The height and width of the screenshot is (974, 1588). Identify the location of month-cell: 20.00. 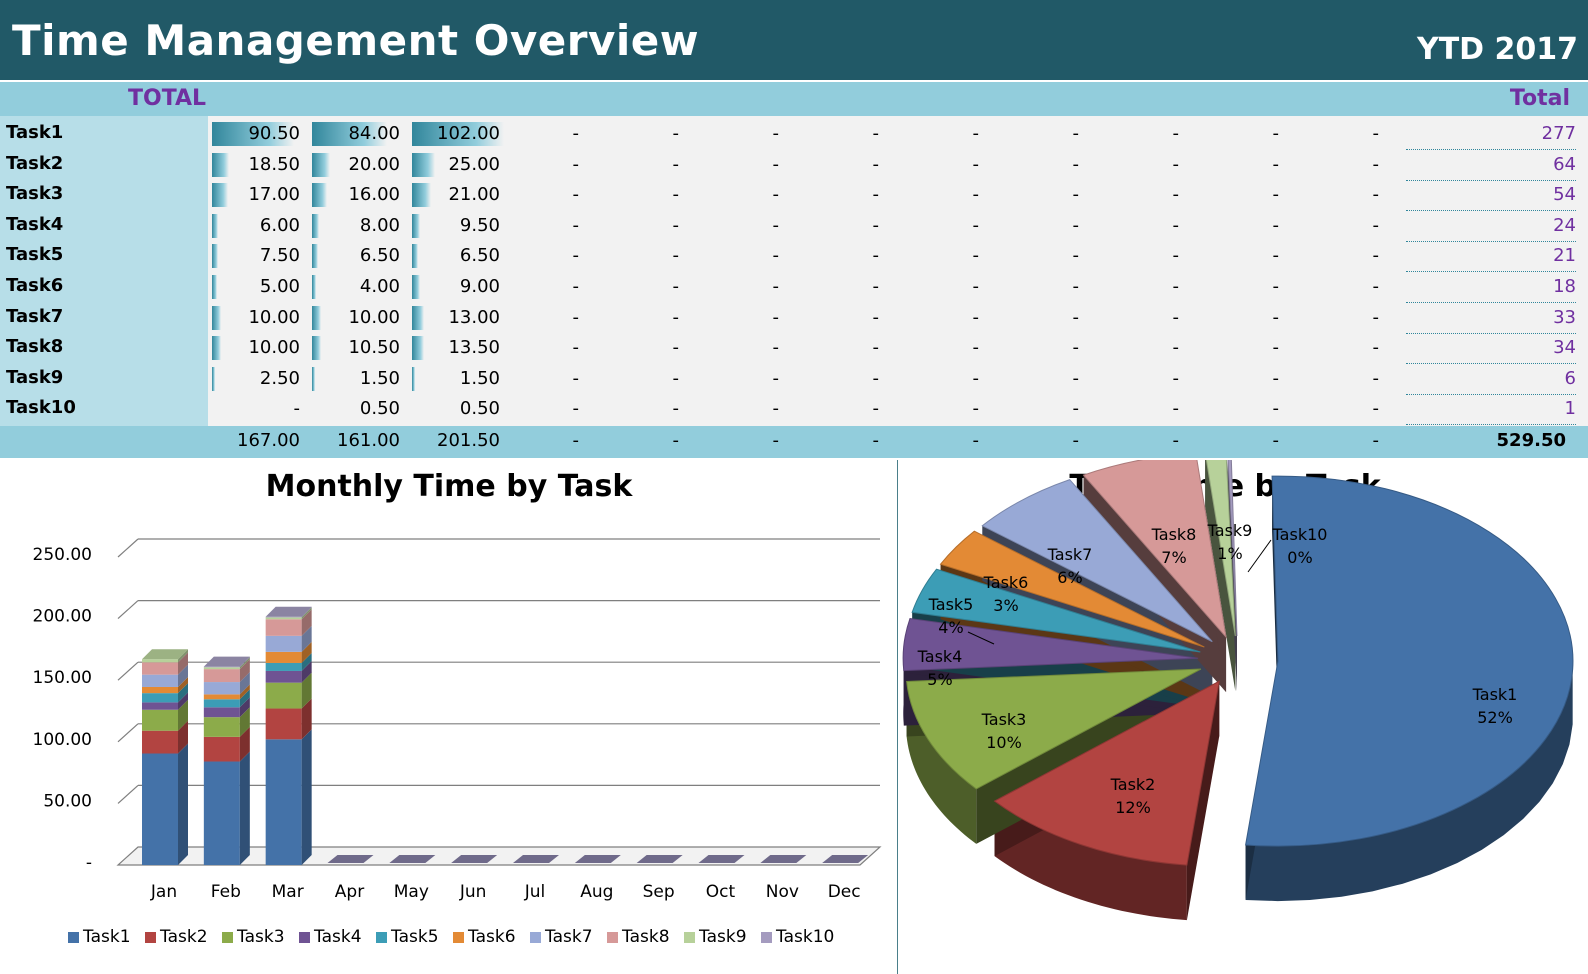
(358, 164).